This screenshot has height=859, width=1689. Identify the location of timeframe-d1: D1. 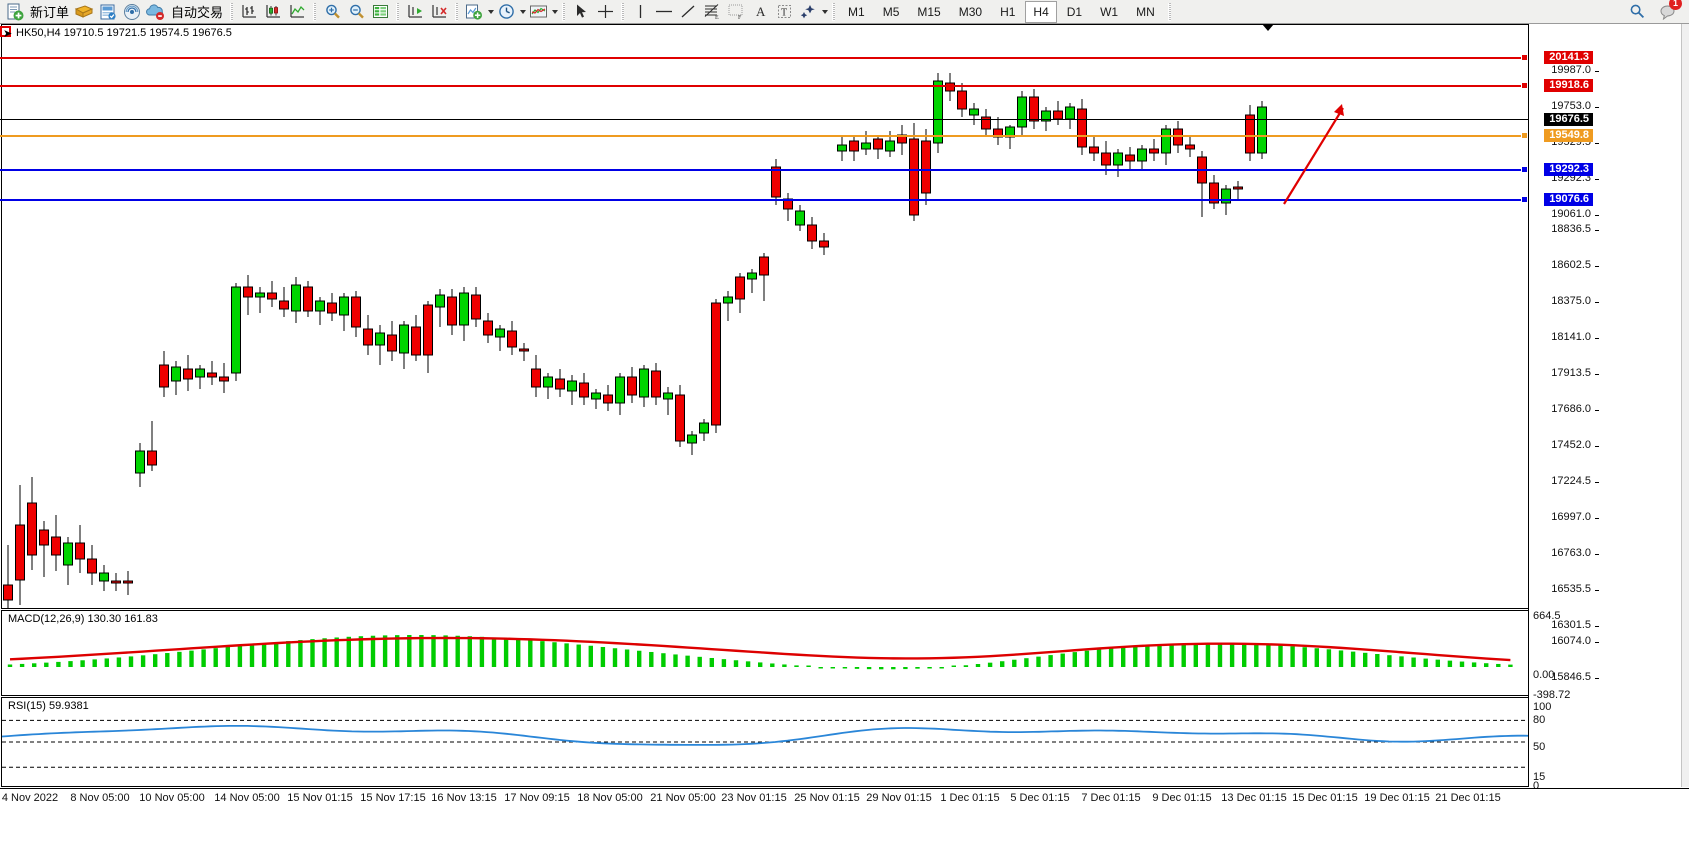
(1074, 11).